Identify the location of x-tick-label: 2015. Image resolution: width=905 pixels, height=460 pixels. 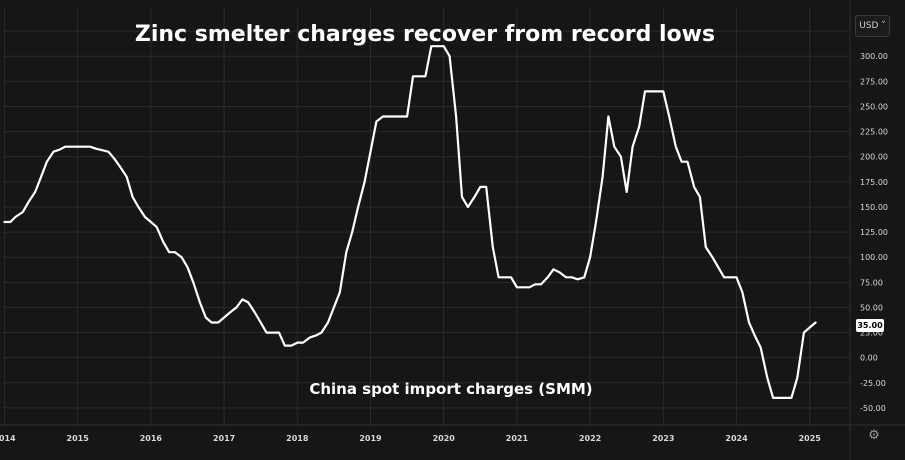
(78, 438).